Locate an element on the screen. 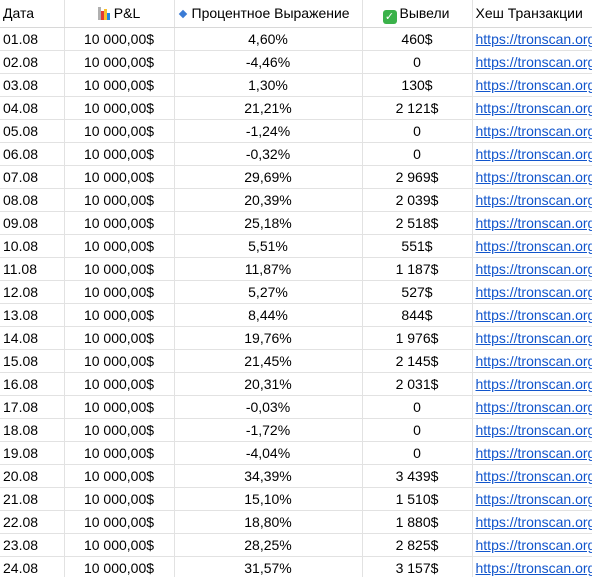 The image size is (592, 577). date-cell: 08.08 is located at coordinates (32, 200).